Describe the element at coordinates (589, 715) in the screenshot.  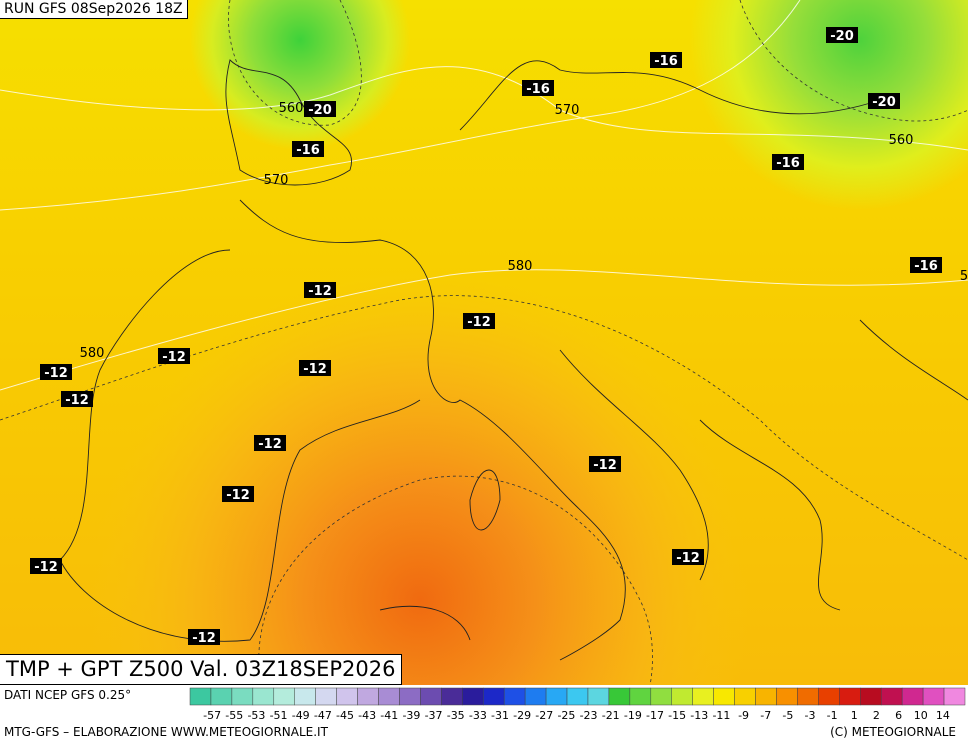
I see `colorbar-label: -23` at that location.